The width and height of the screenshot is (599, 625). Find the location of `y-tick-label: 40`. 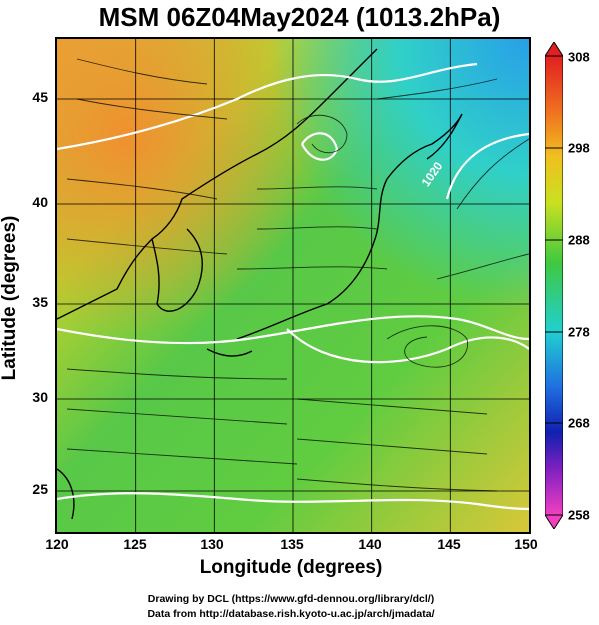

y-tick-label: 40 is located at coordinates (40, 202).